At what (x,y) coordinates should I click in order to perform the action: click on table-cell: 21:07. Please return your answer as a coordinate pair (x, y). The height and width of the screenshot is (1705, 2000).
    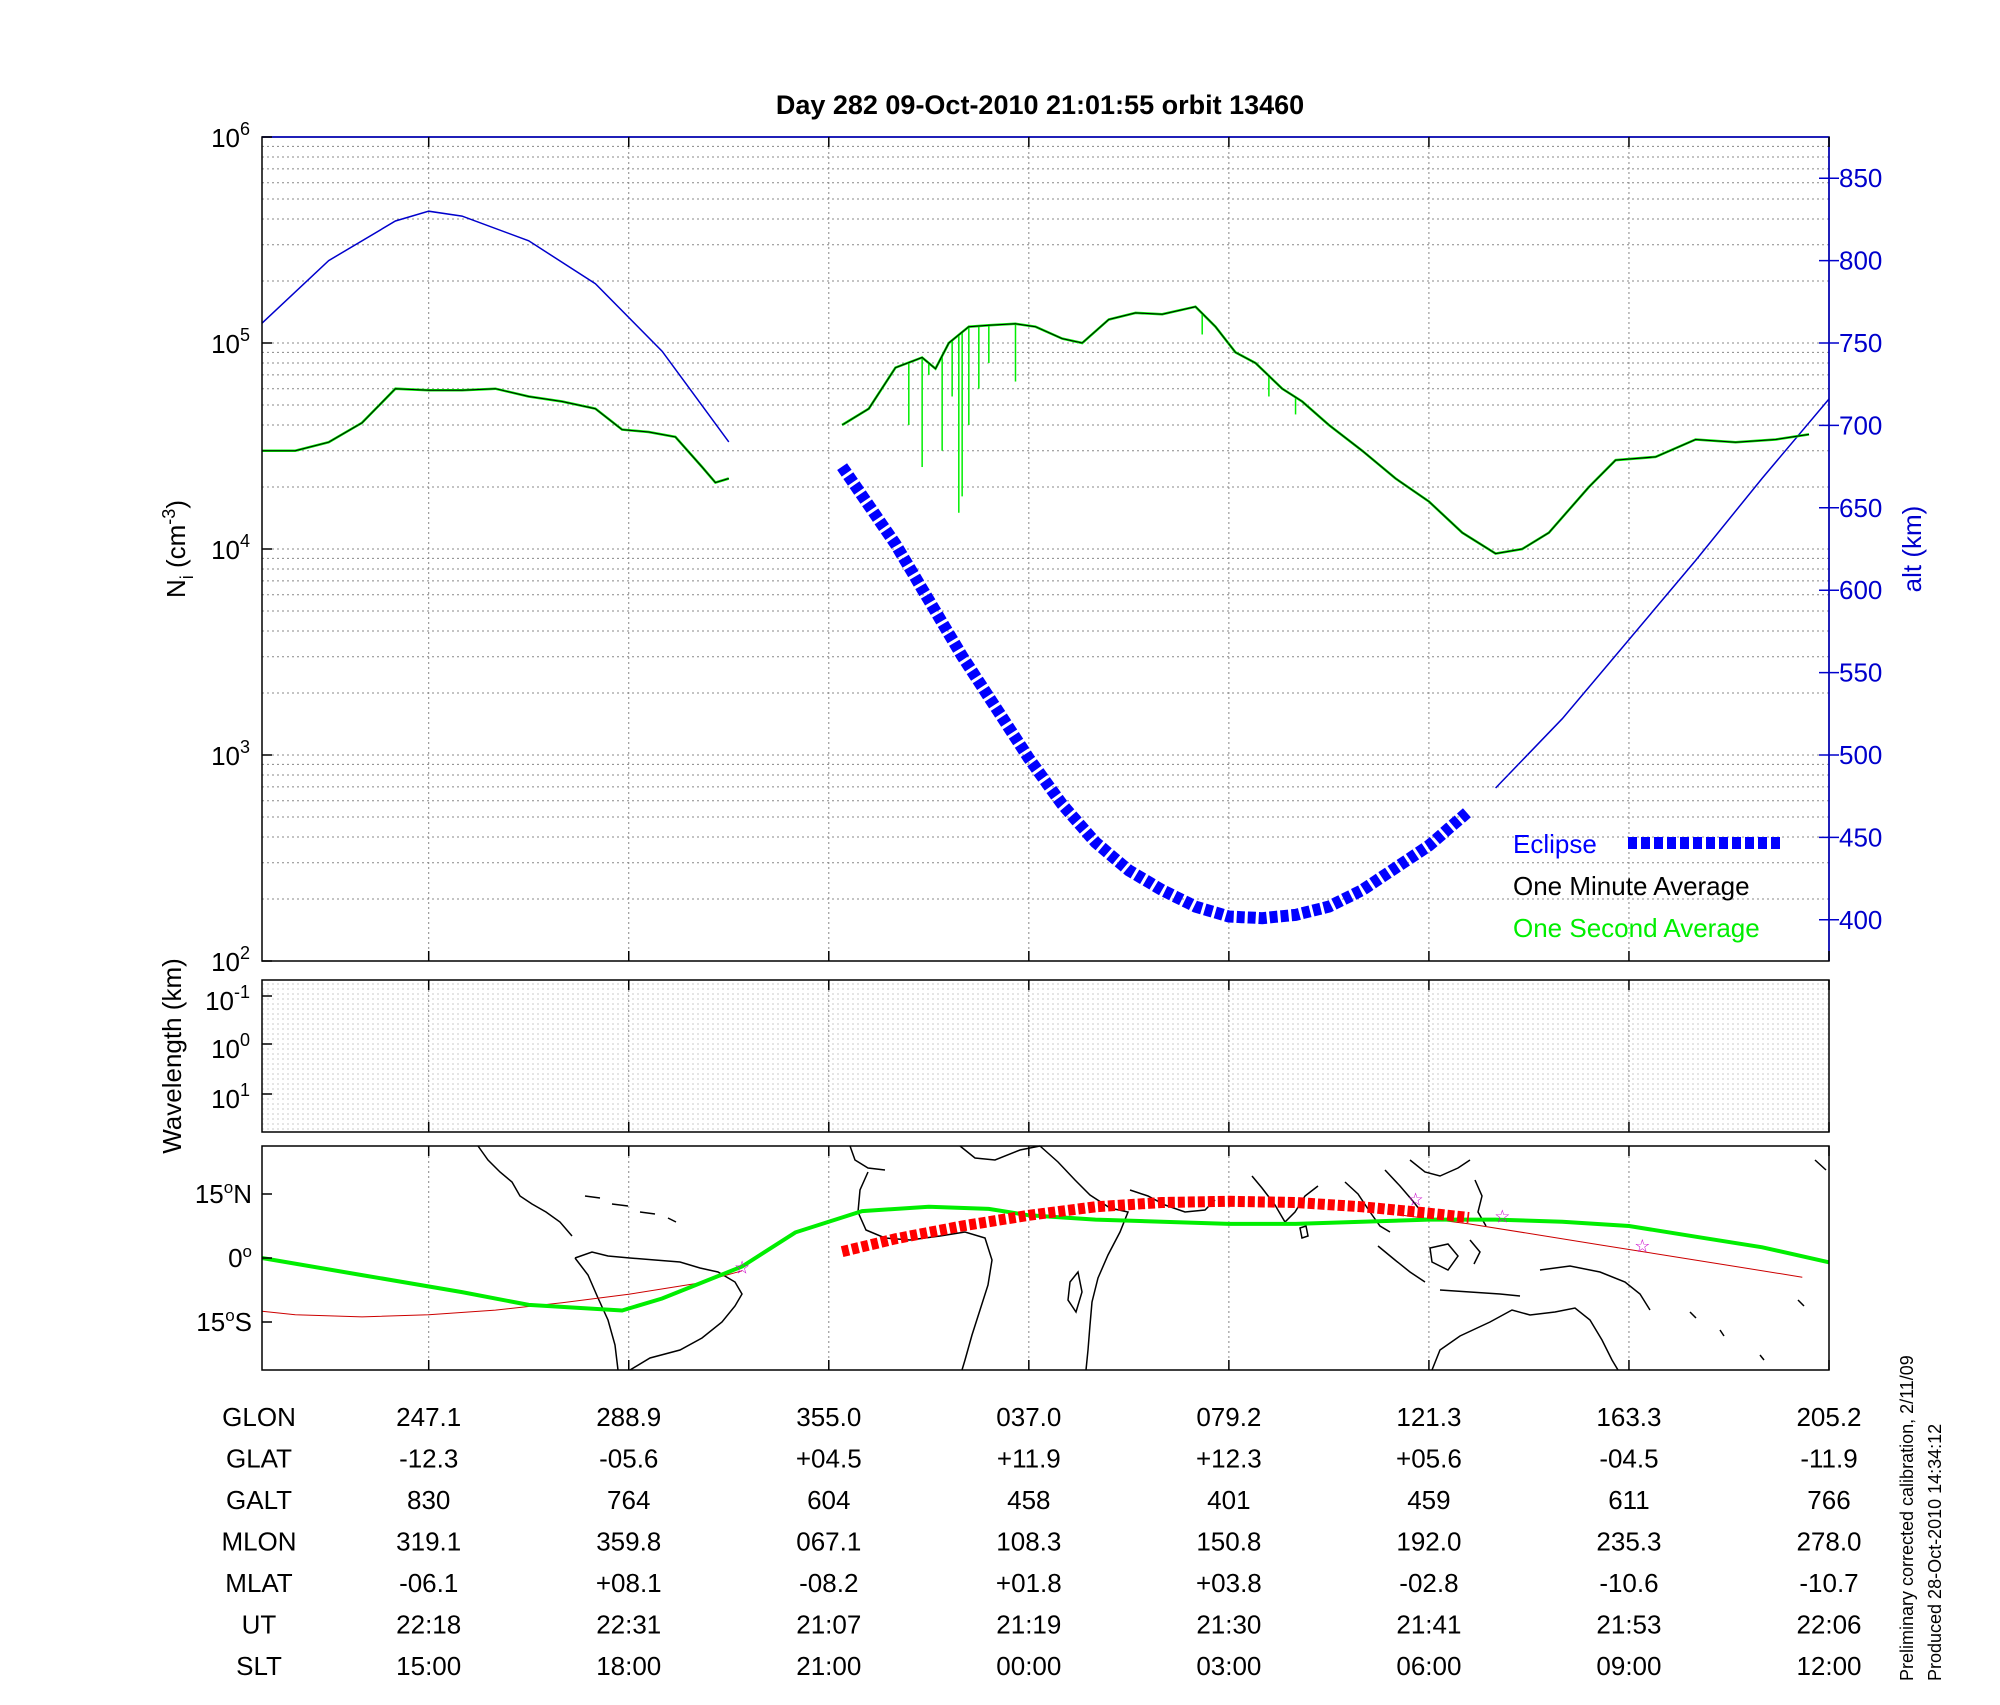
    Looking at the image, I should click on (828, 1625).